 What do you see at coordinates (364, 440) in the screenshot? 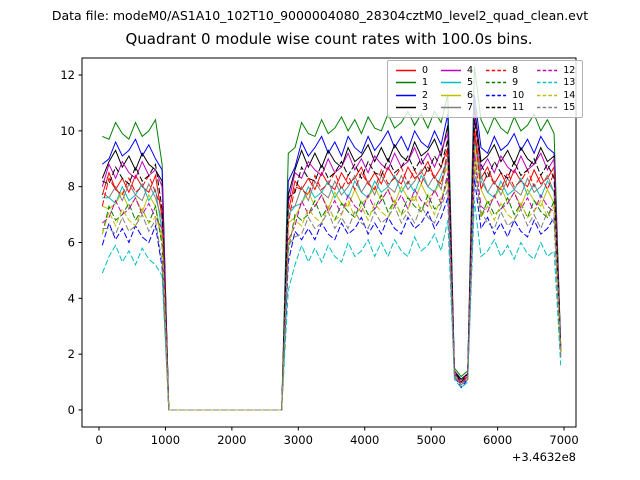
I see `x-tick-label: 4000` at bounding box center [364, 440].